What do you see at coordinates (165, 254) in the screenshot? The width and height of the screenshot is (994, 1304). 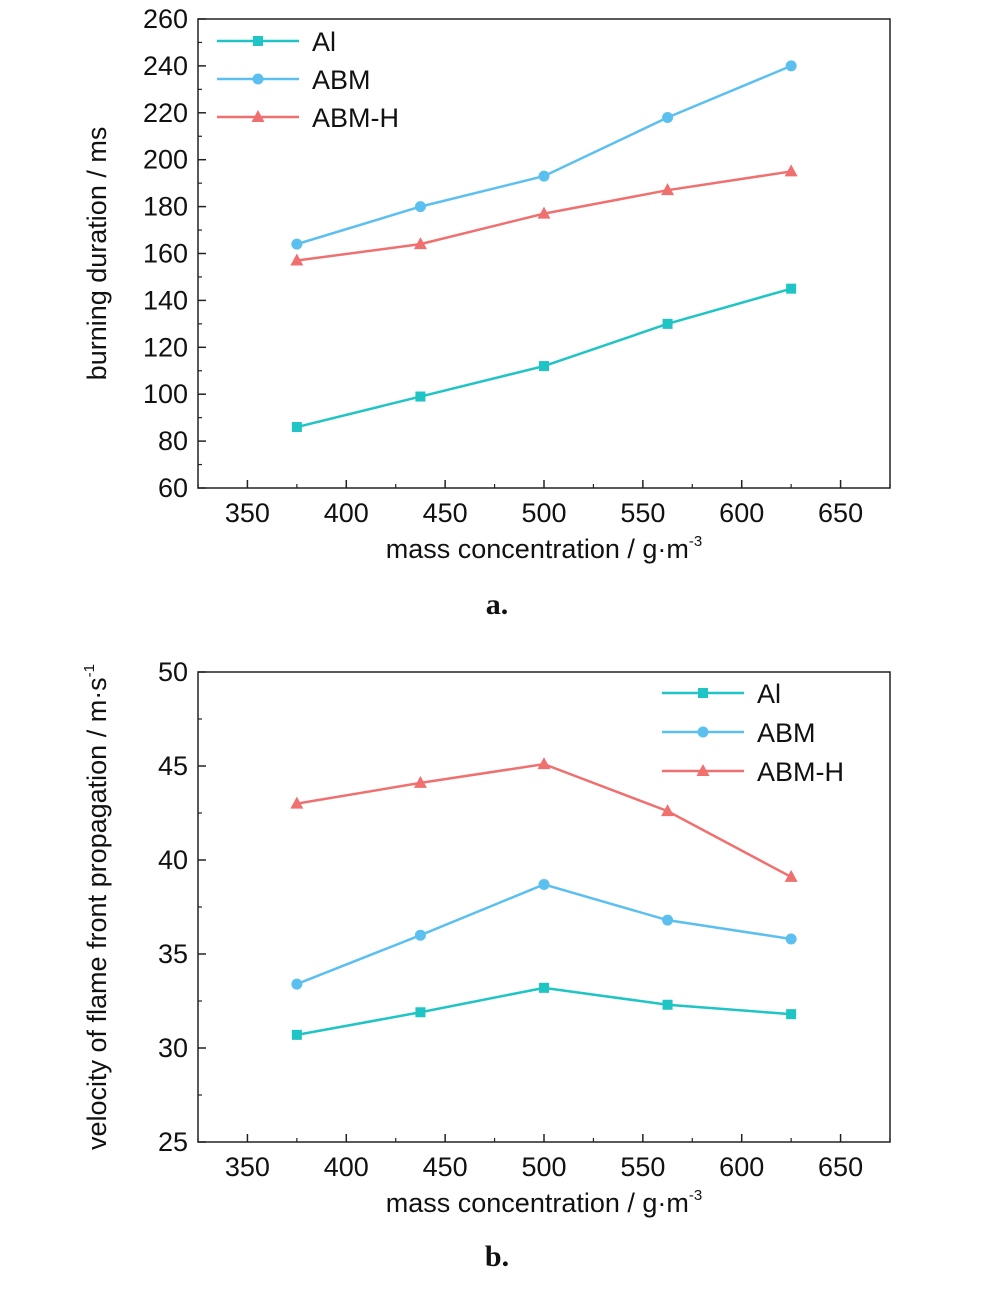 I see `y-tick-label: 160` at bounding box center [165, 254].